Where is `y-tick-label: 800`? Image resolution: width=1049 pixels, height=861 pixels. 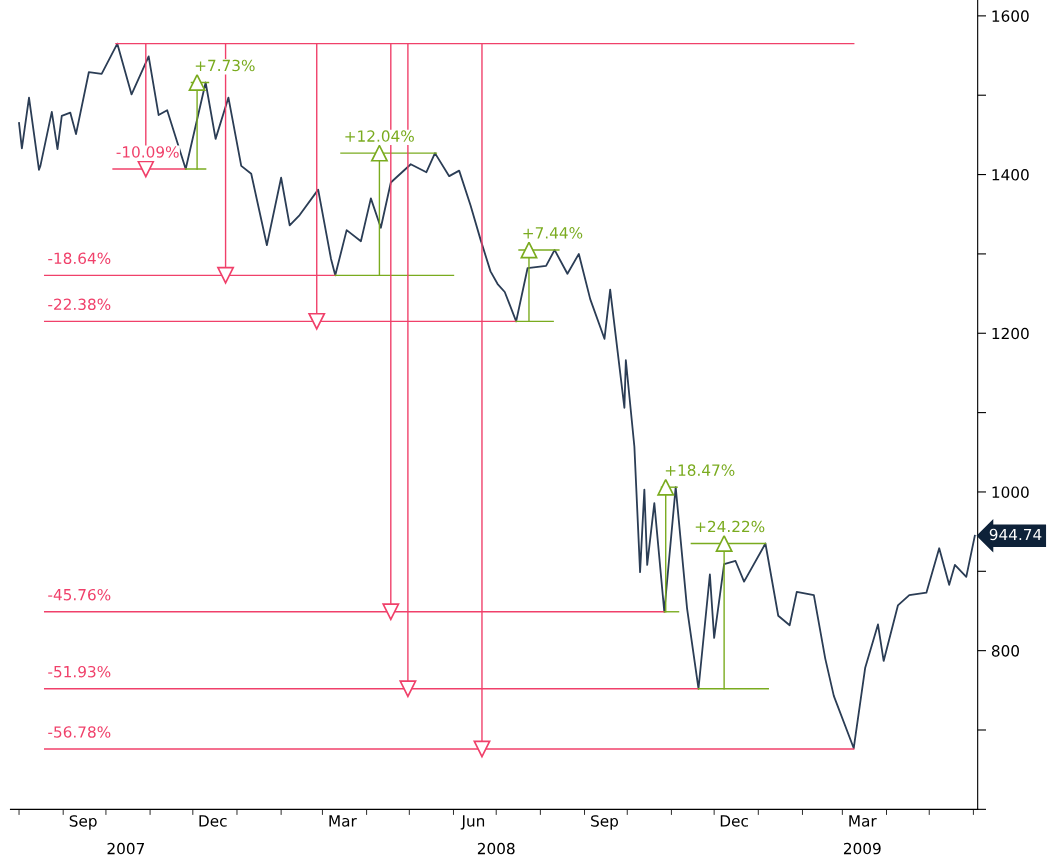
y-tick-label: 800 is located at coordinates (1005, 651).